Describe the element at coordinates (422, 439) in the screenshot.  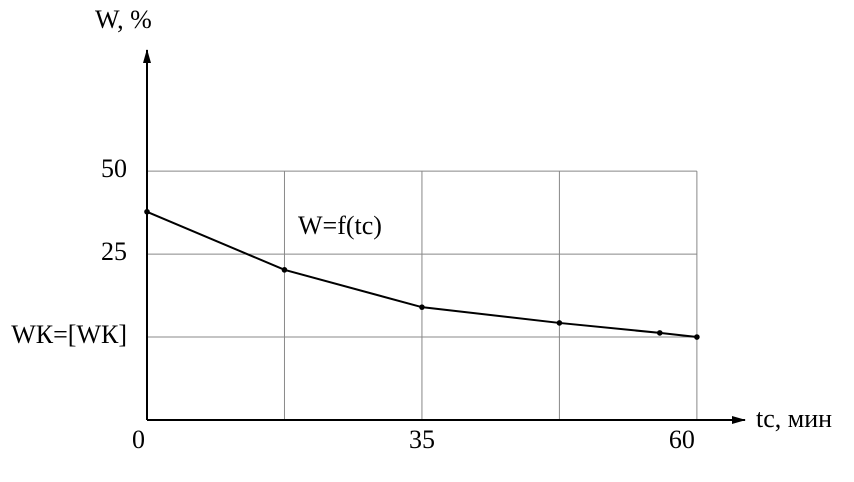
I see `x-tick-label: 35` at that location.